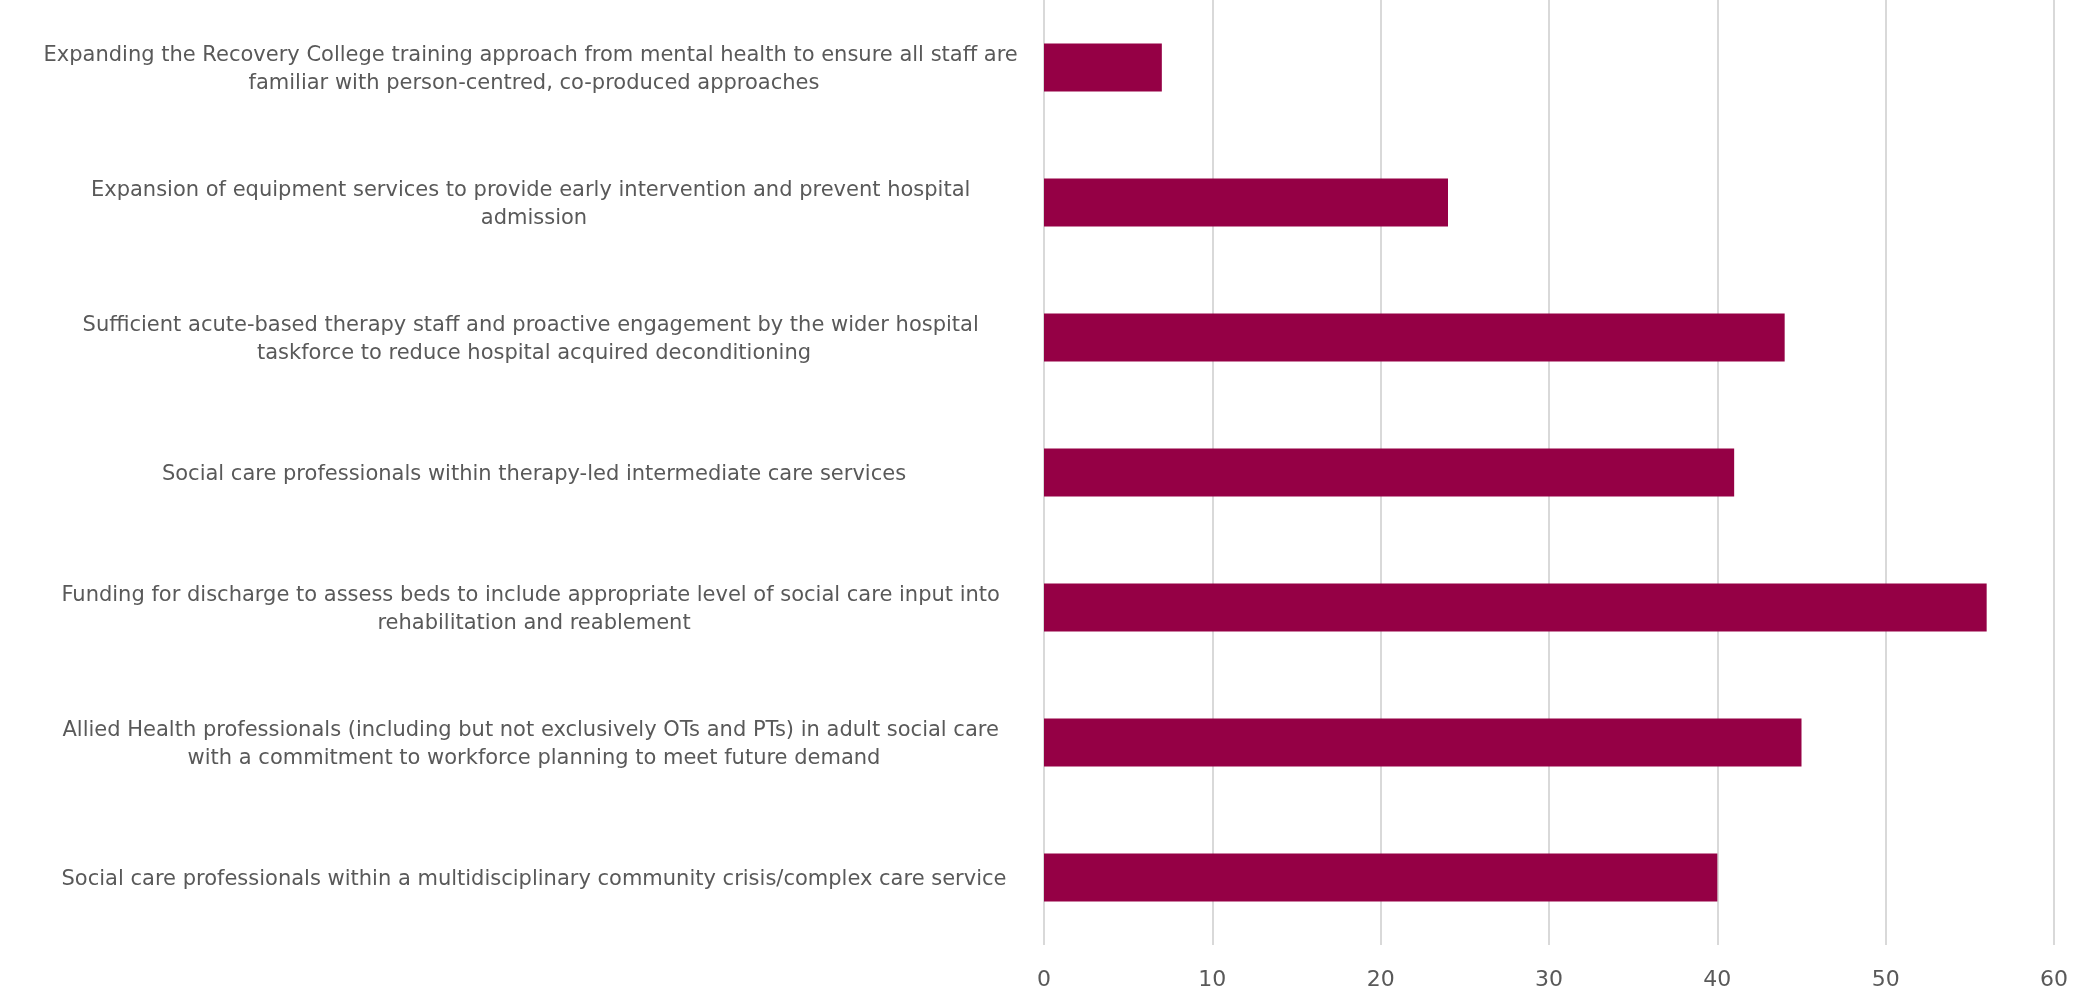 This screenshot has width=2082, height=993. I want to click on x-tick-label: 40, so click(1717, 978).